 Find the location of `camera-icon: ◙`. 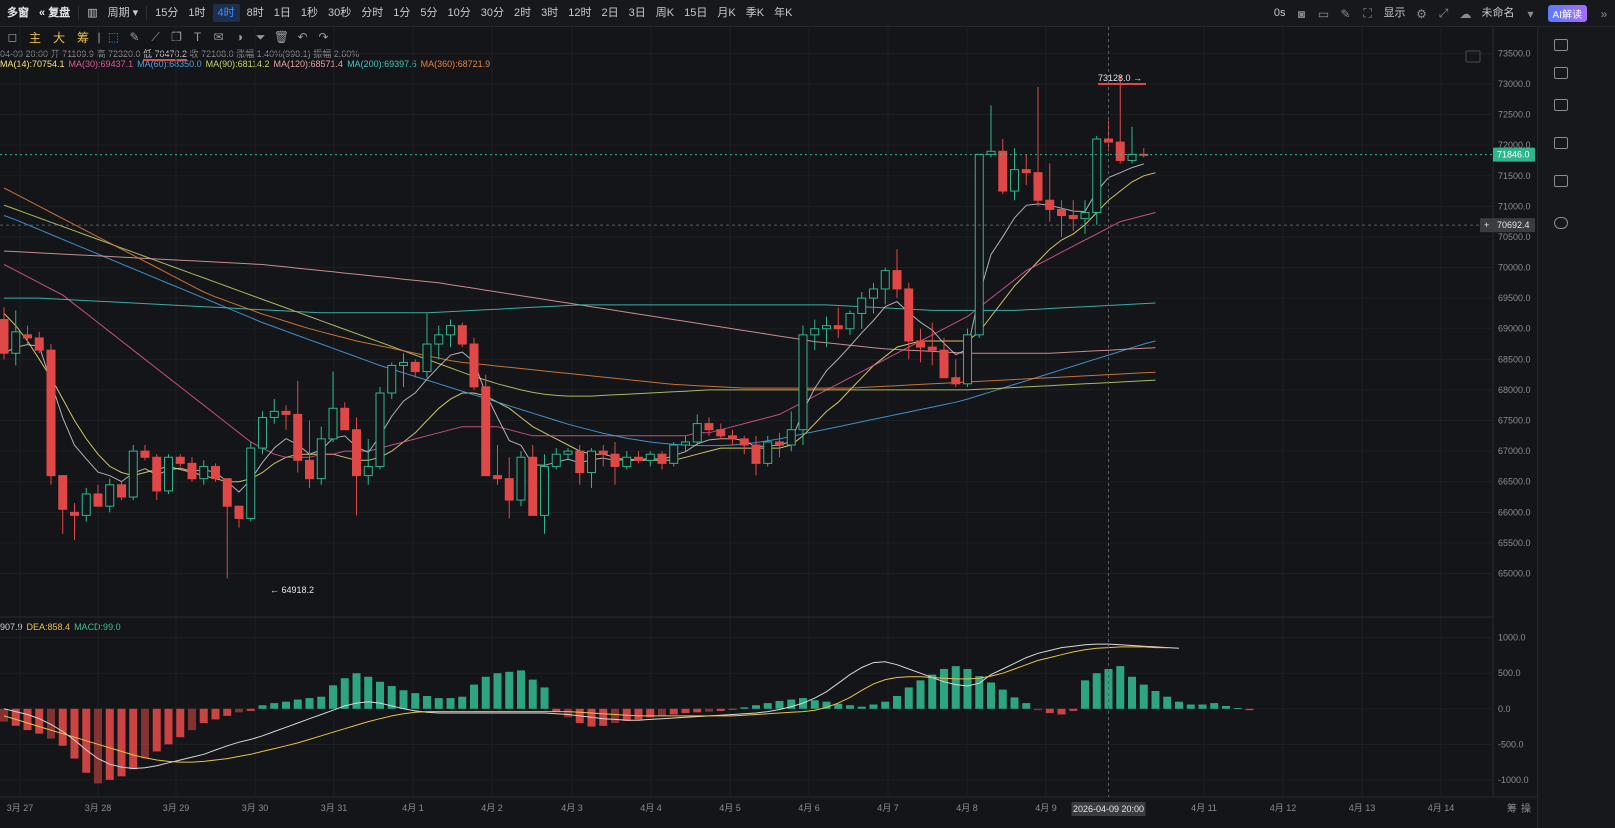

camera-icon: ◙ is located at coordinates (1301, 13).